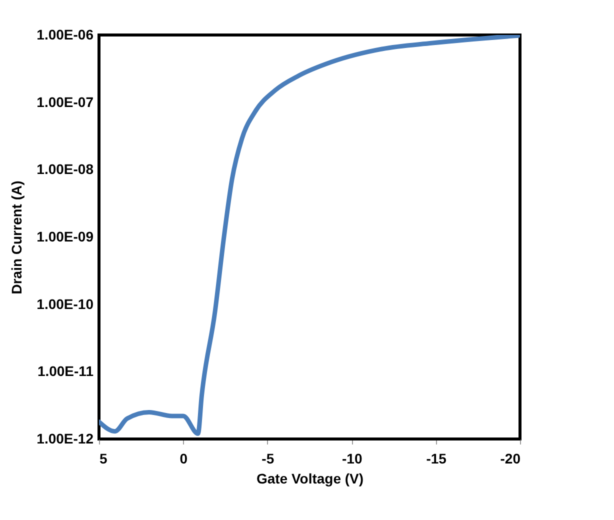 Image resolution: width=614 pixels, height=520 pixels. I want to click on y-tick-label: 1.00E-07, so click(65, 102).